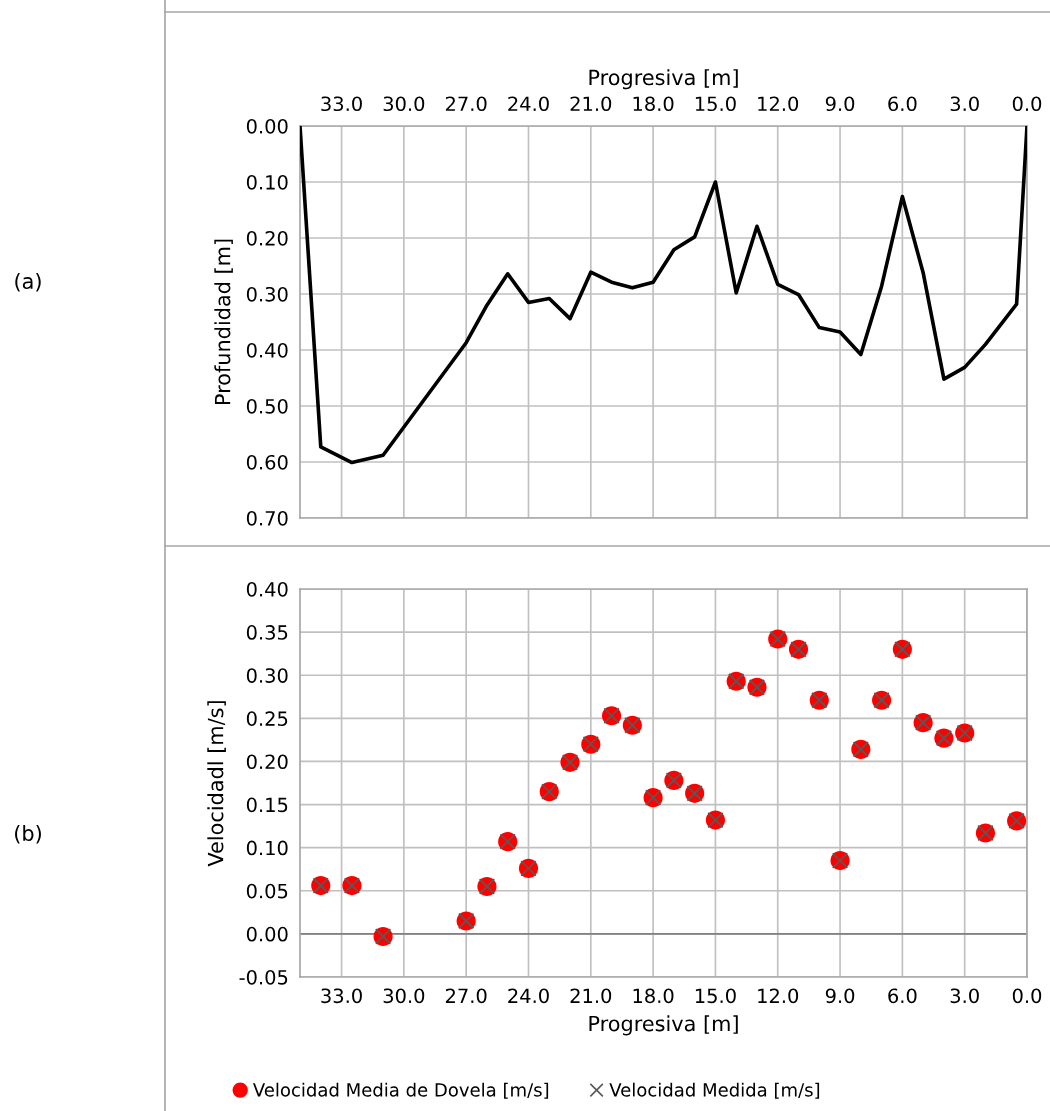 This screenshot has width=1050, height=1111. What do you see at coordinates (267, 406) in the screenshot?
I see `y-tick-label: 0.50` at bounding box center [267, 406].